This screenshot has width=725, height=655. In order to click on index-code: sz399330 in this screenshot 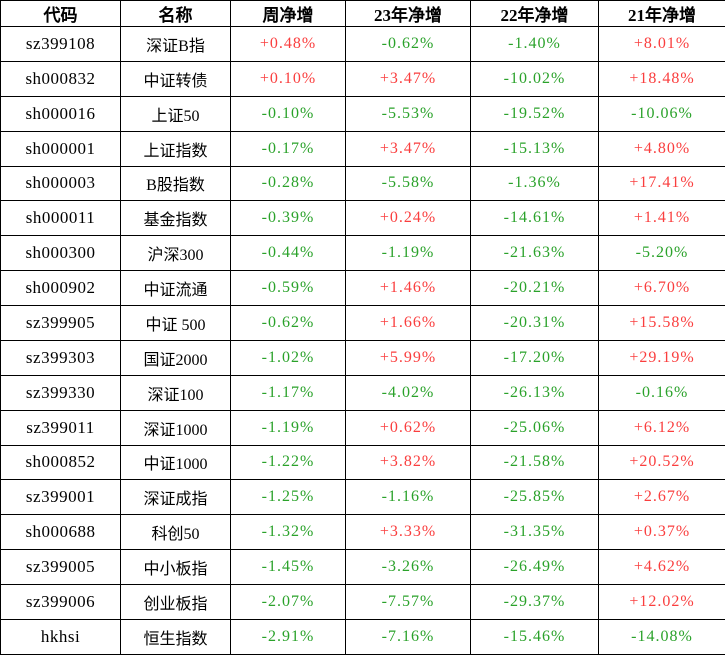, I will do `click(60, 392)`.